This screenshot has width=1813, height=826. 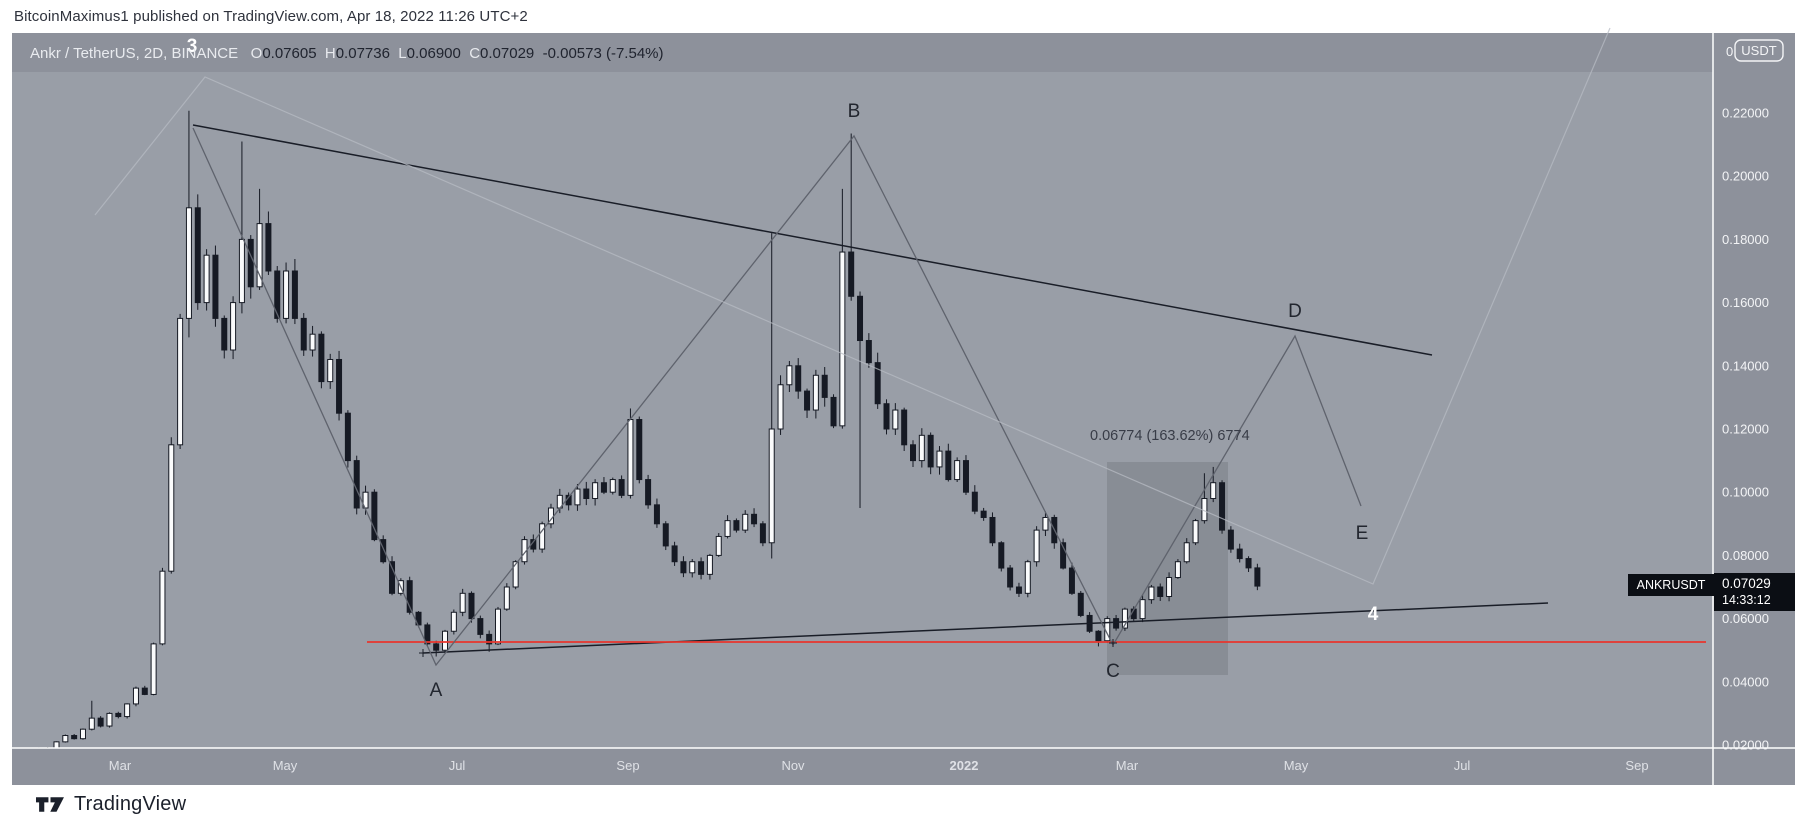 What do you see at coordinates (1745, 618) in the screenshot?
I see `price-tick: 0.06000` at bounding box center [1745, 618].